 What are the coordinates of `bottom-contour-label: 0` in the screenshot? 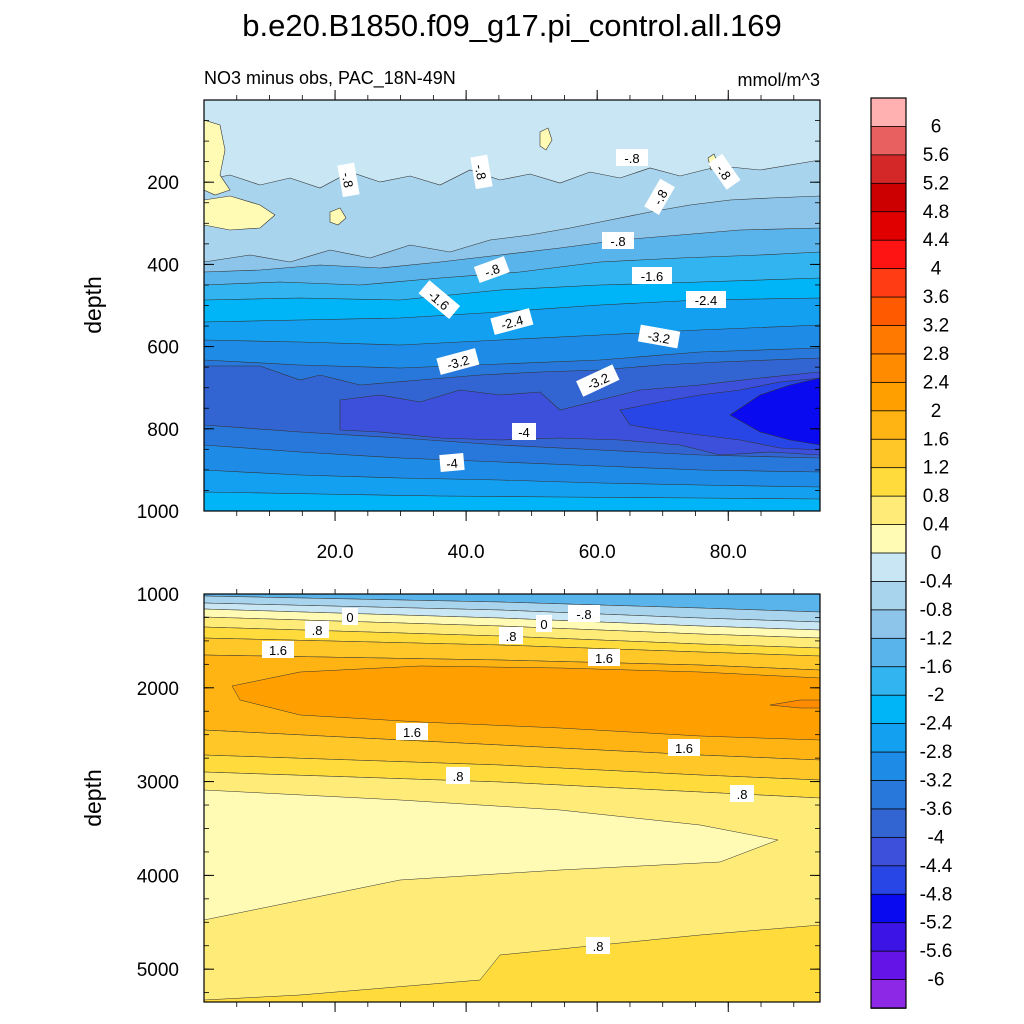 It's located at (350, 616).